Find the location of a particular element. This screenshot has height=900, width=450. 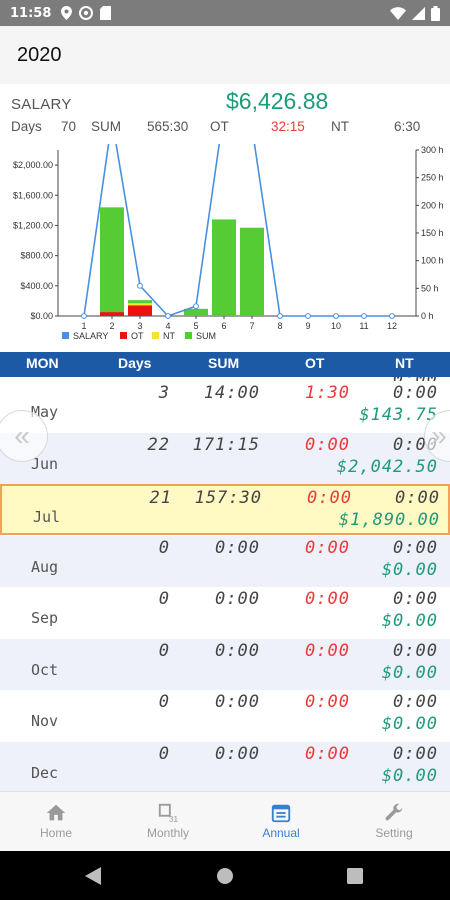

bottom-navigation: Home 31 Monthly Annual Setting is located at coordinates (225, 821).